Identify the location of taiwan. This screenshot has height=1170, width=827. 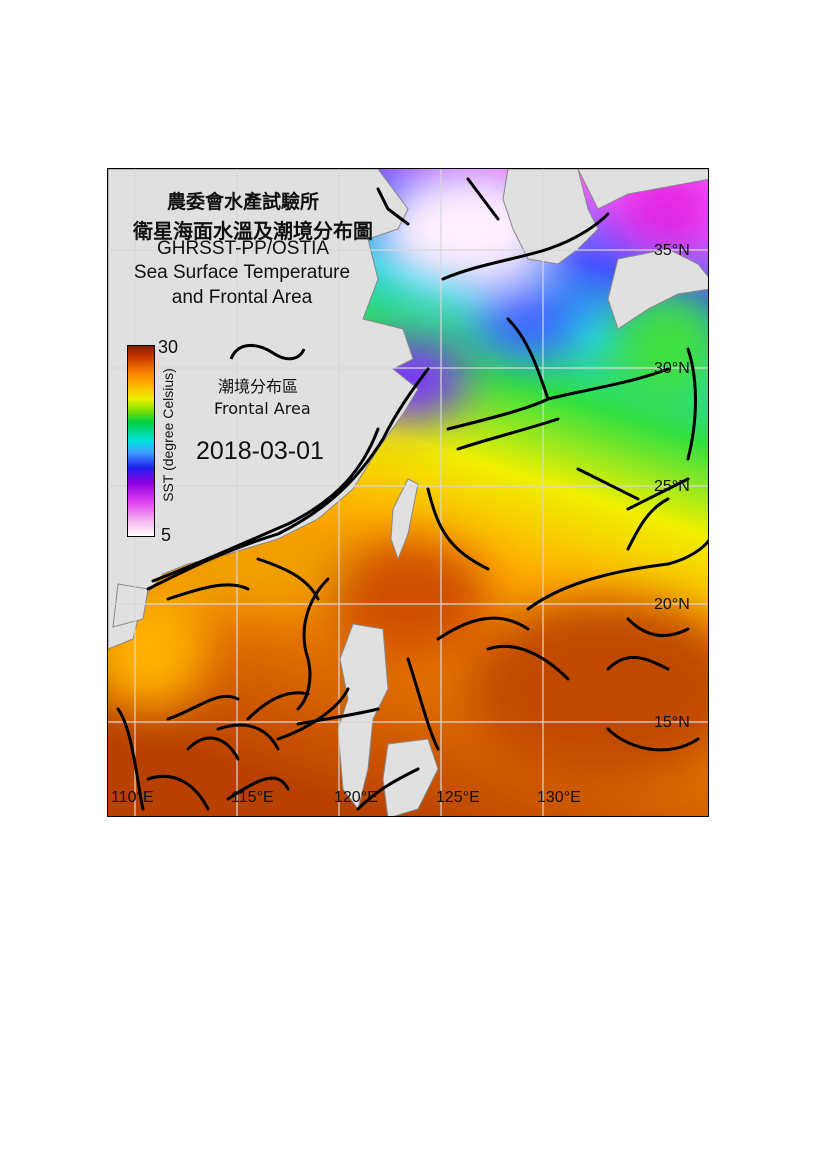
(404, 519).